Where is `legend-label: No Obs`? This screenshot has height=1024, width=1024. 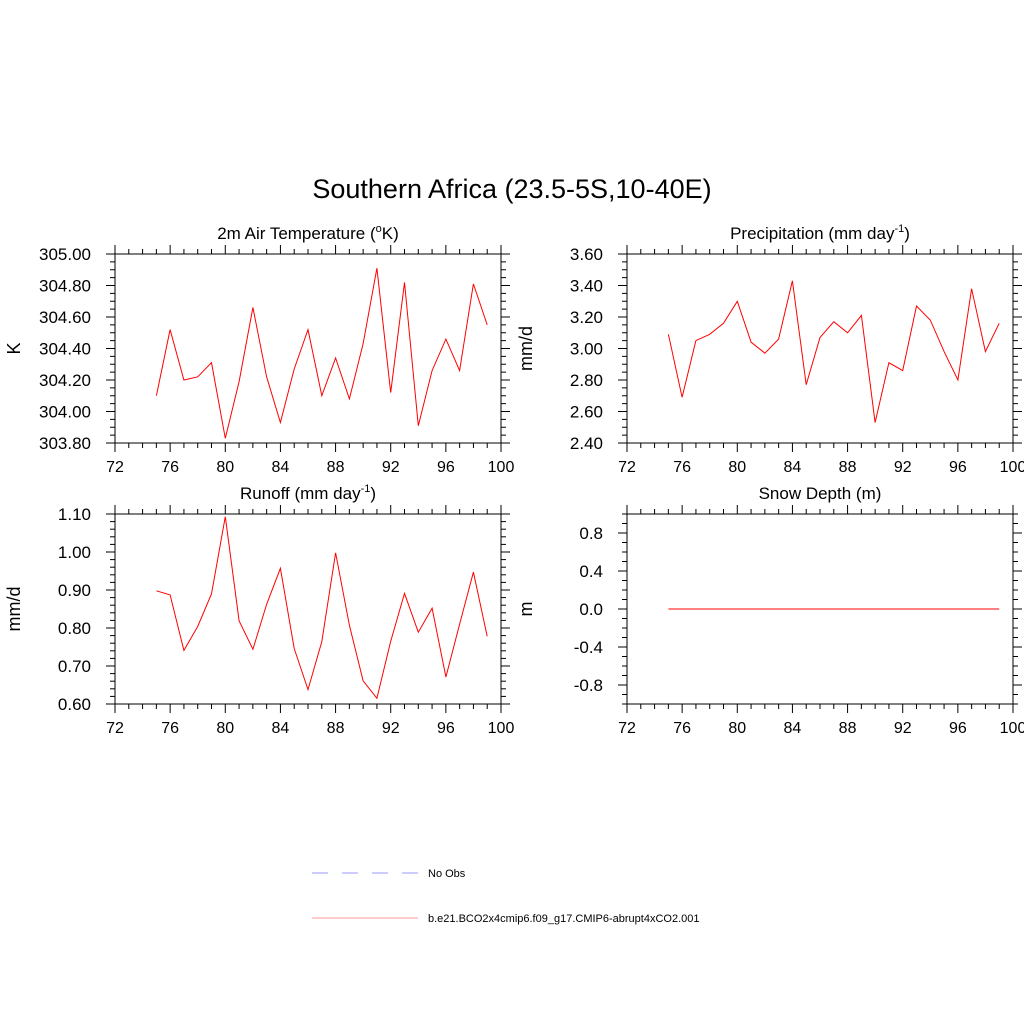
legend-label: No Obs is located at coordinates (447, 874).